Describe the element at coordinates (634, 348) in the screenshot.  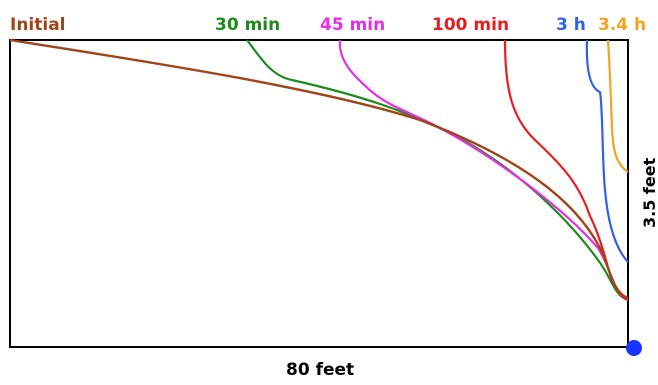
I see `outlet-dot` at that location.